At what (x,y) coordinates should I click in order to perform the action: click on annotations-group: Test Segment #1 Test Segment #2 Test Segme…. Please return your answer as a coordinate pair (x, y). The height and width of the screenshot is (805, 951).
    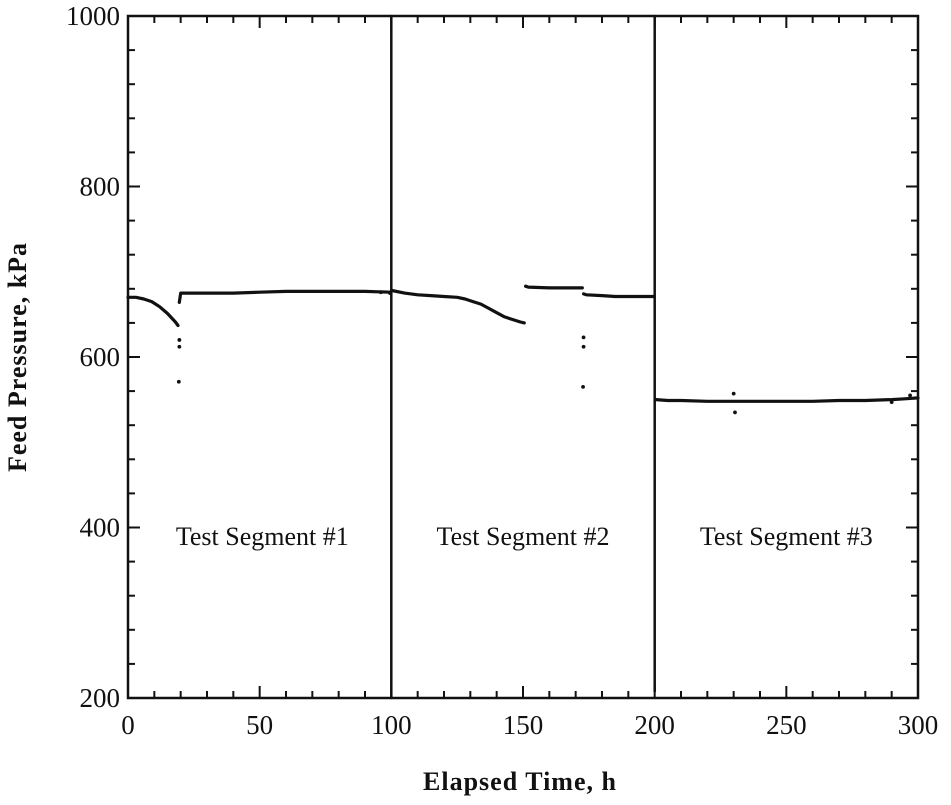
    Looking at the image, I should click on (524, 536).